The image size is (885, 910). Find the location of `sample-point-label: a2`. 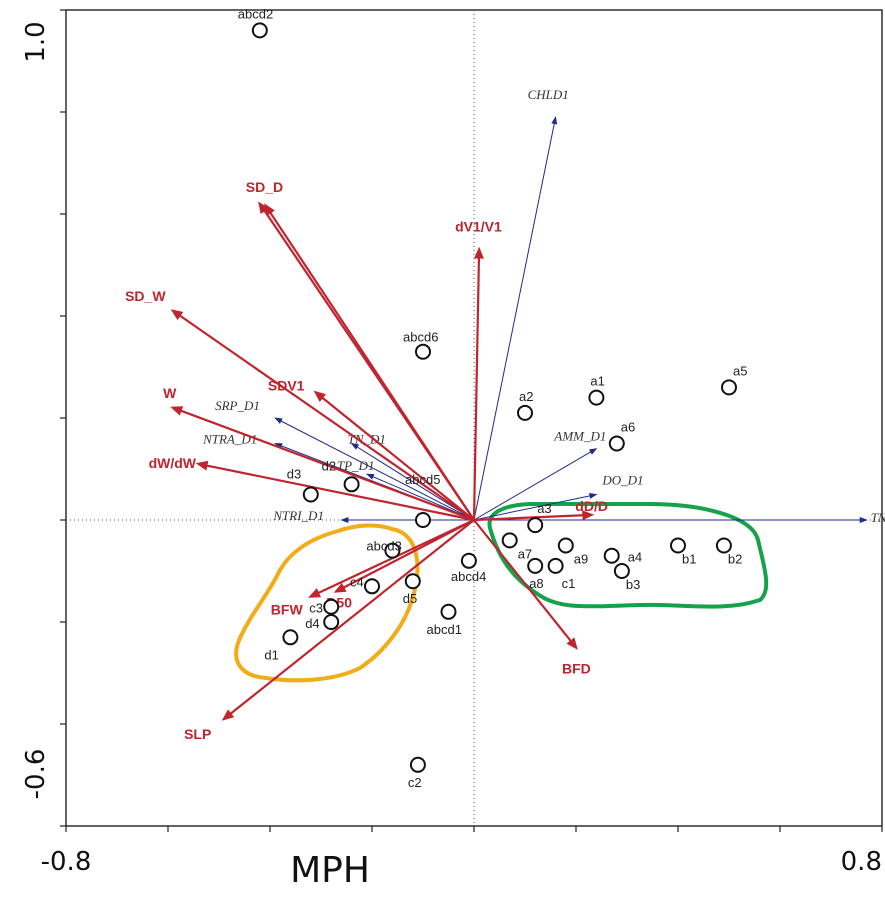

sample-point-label: a2 is located at coordinates (526, 396).